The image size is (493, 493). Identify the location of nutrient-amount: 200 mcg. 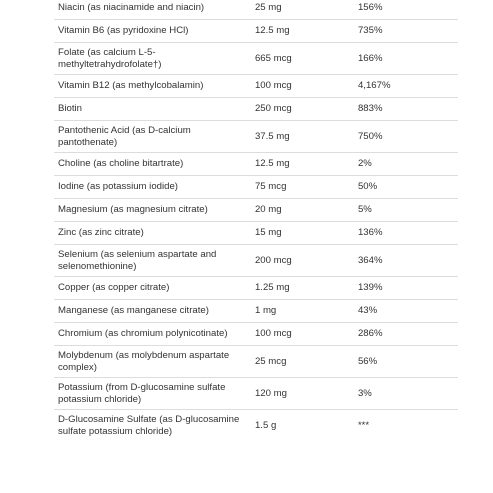
(302, 260).